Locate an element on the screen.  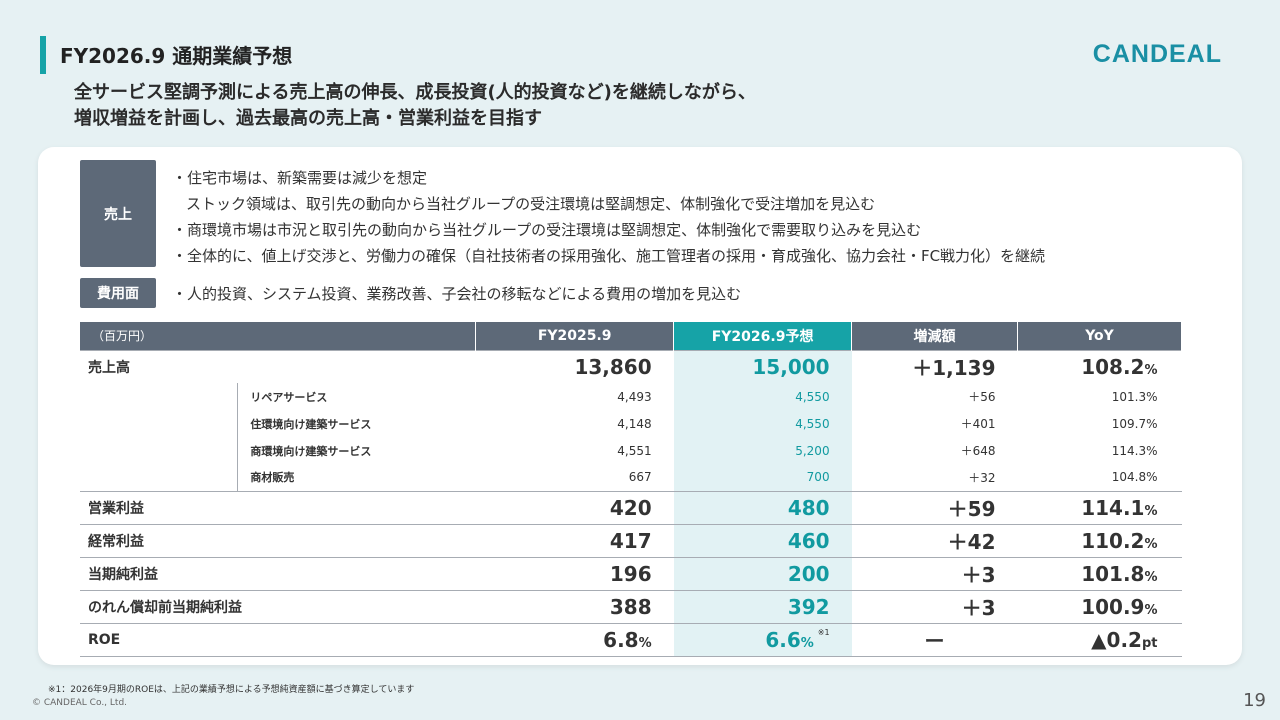
table-row-revenue: 売上高 13,860 15,000 ＋1,139 108.2% is located at coordinates (631, 366).